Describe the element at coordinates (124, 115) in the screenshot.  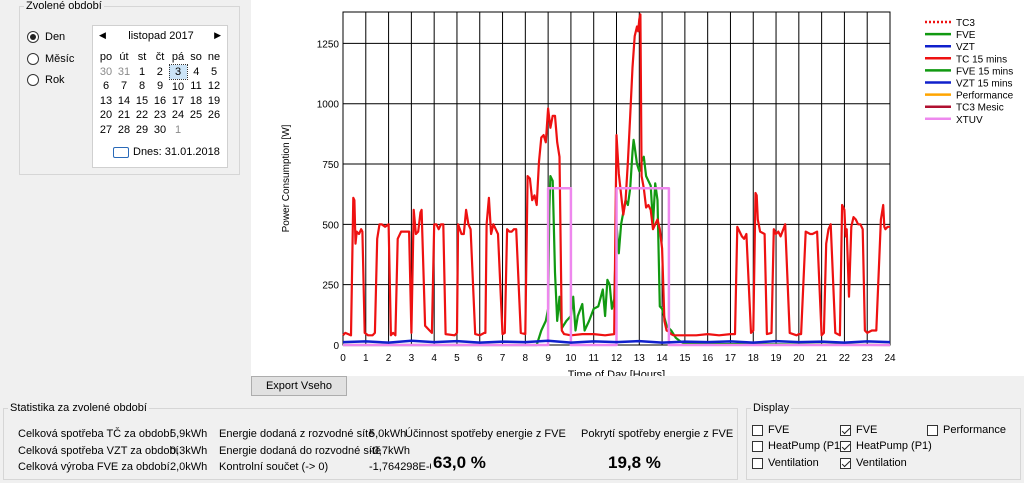
I see `calendar-day: 21` at that location.